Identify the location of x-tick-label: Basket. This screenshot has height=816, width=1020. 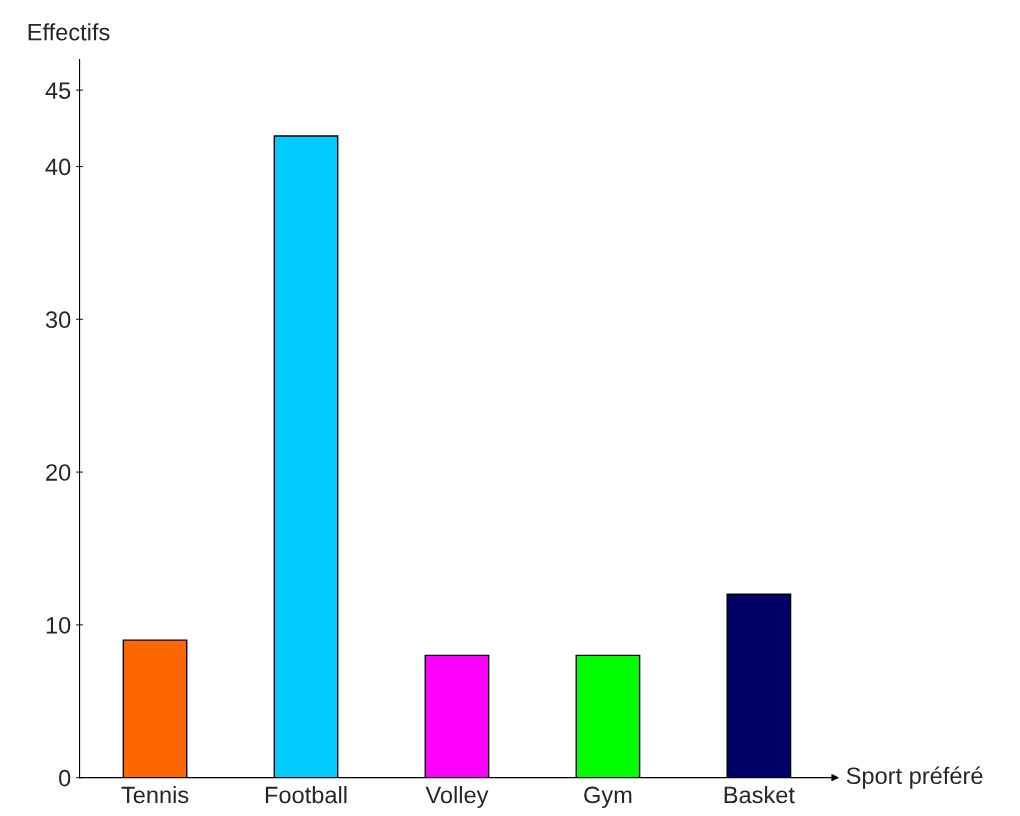
(759, 794).